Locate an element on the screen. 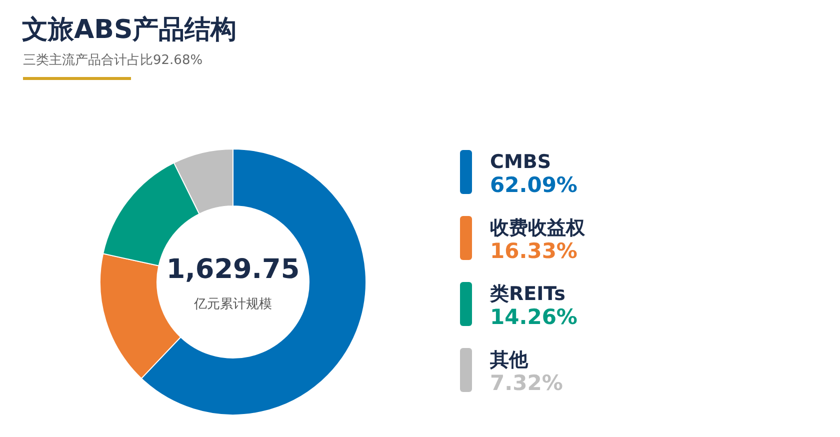  legend-label: 收费收益权 is located at coordinates (538, 228).